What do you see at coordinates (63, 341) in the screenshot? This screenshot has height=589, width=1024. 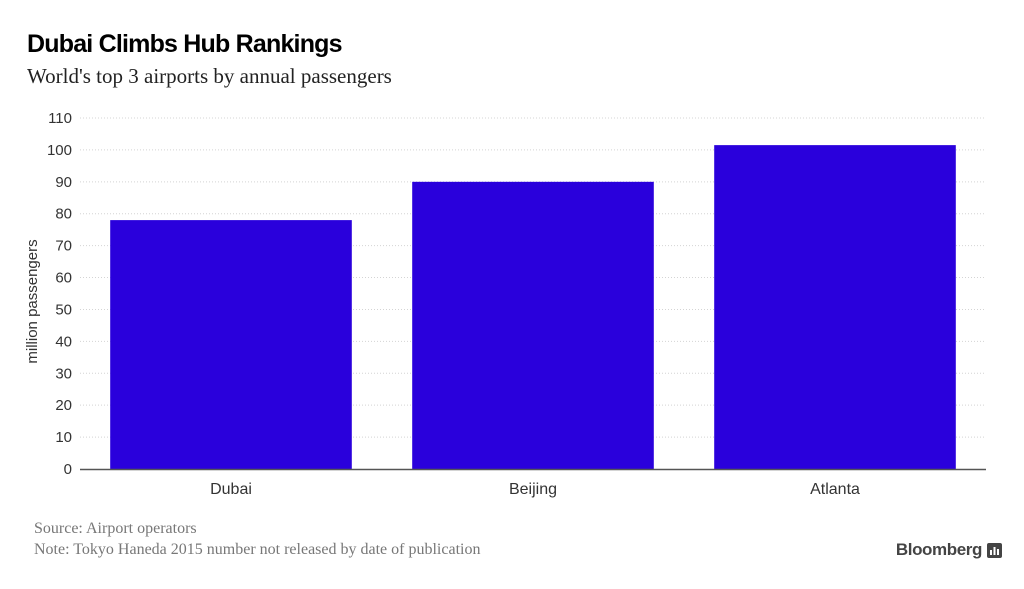 I see `y-tick-label: 40` at bounding box center [63, 341].